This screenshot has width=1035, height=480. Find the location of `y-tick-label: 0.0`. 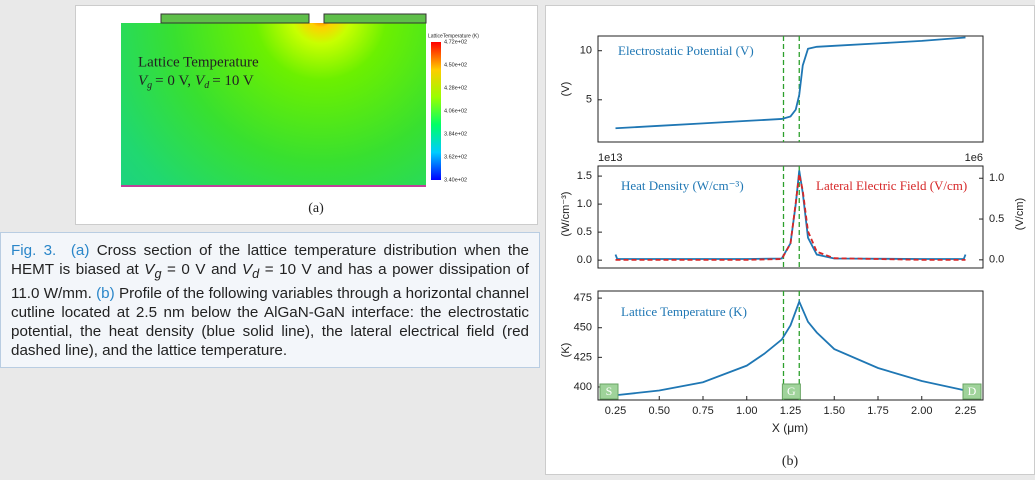

y-tick-label: 0.0 is located at coordinates (584, 260).